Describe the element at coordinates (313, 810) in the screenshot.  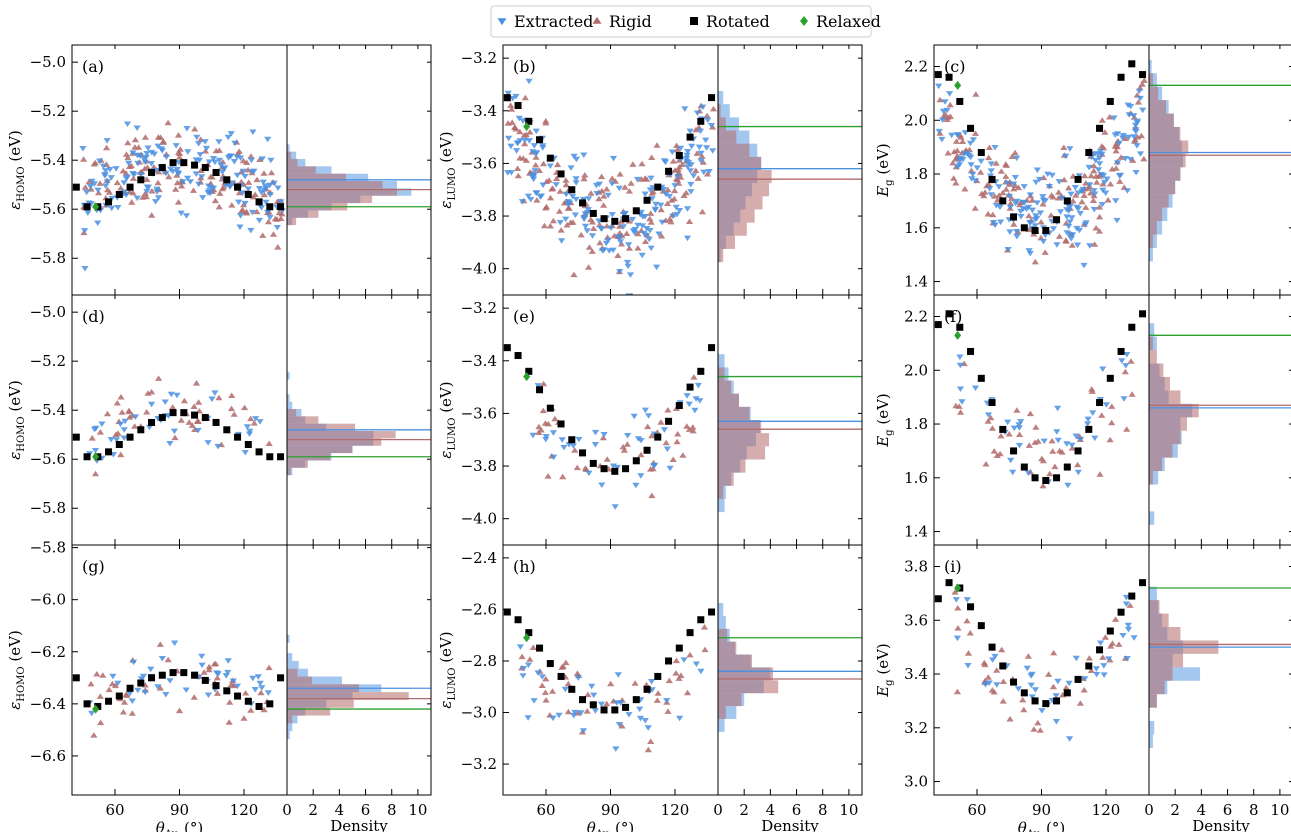
I see `density-tick-label: 2` at that location.